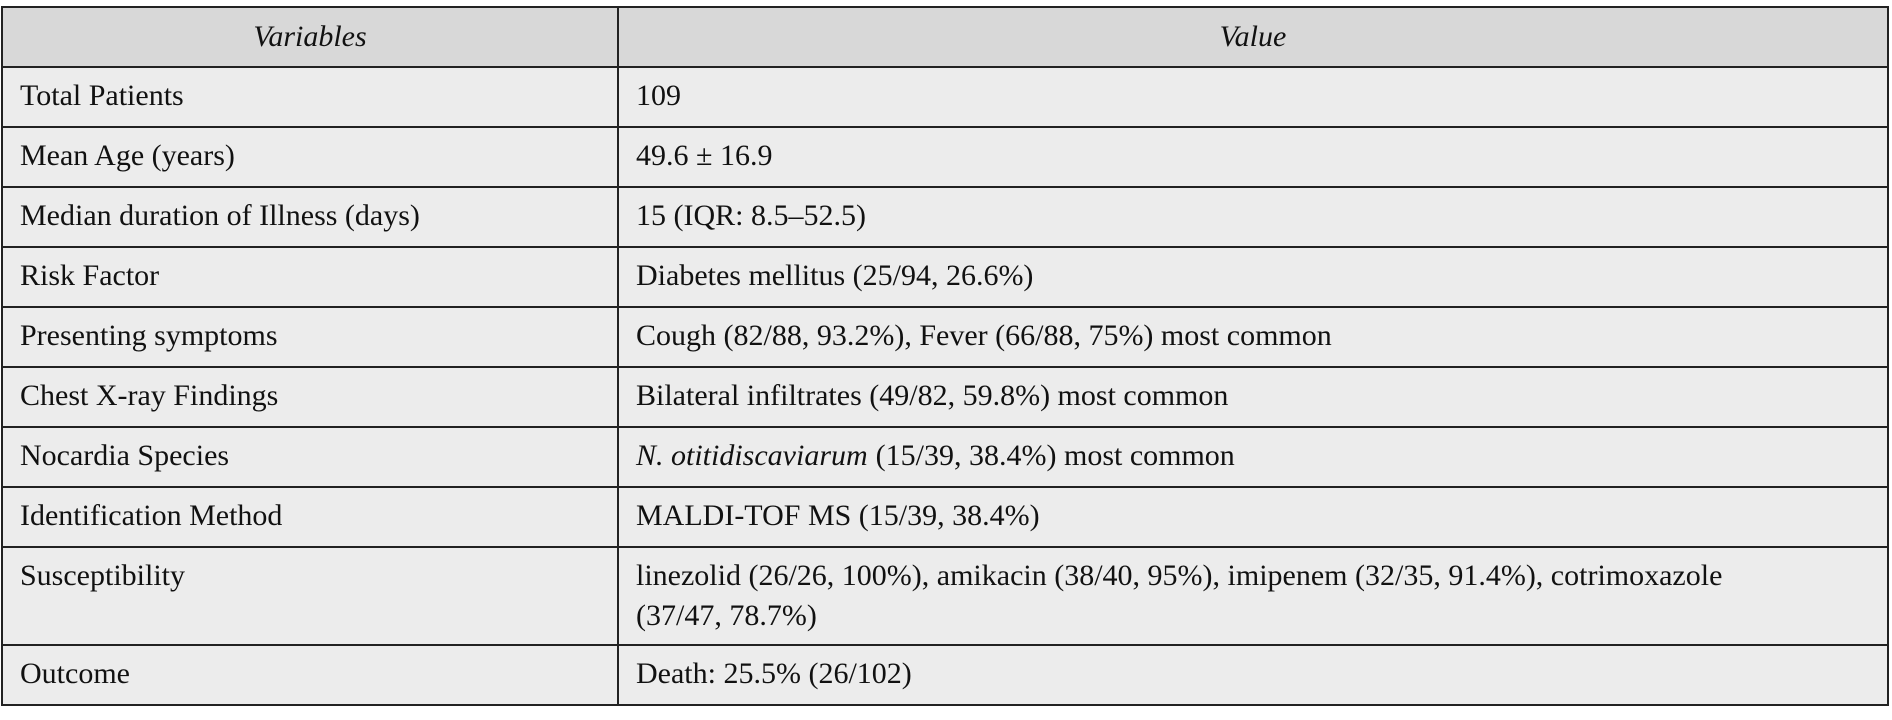  I want to click on header-cell: Value, so click(1253, 37).